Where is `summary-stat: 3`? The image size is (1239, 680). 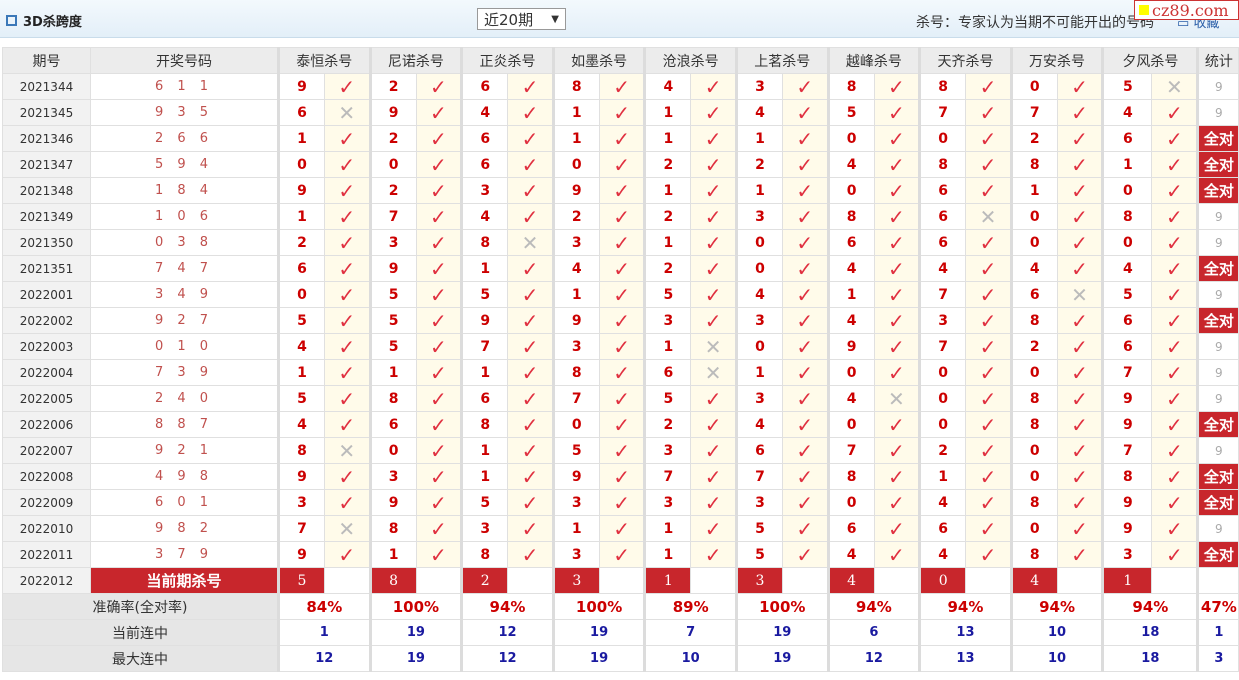
summary-stat: 3 is located at coordinates (1217, 658).